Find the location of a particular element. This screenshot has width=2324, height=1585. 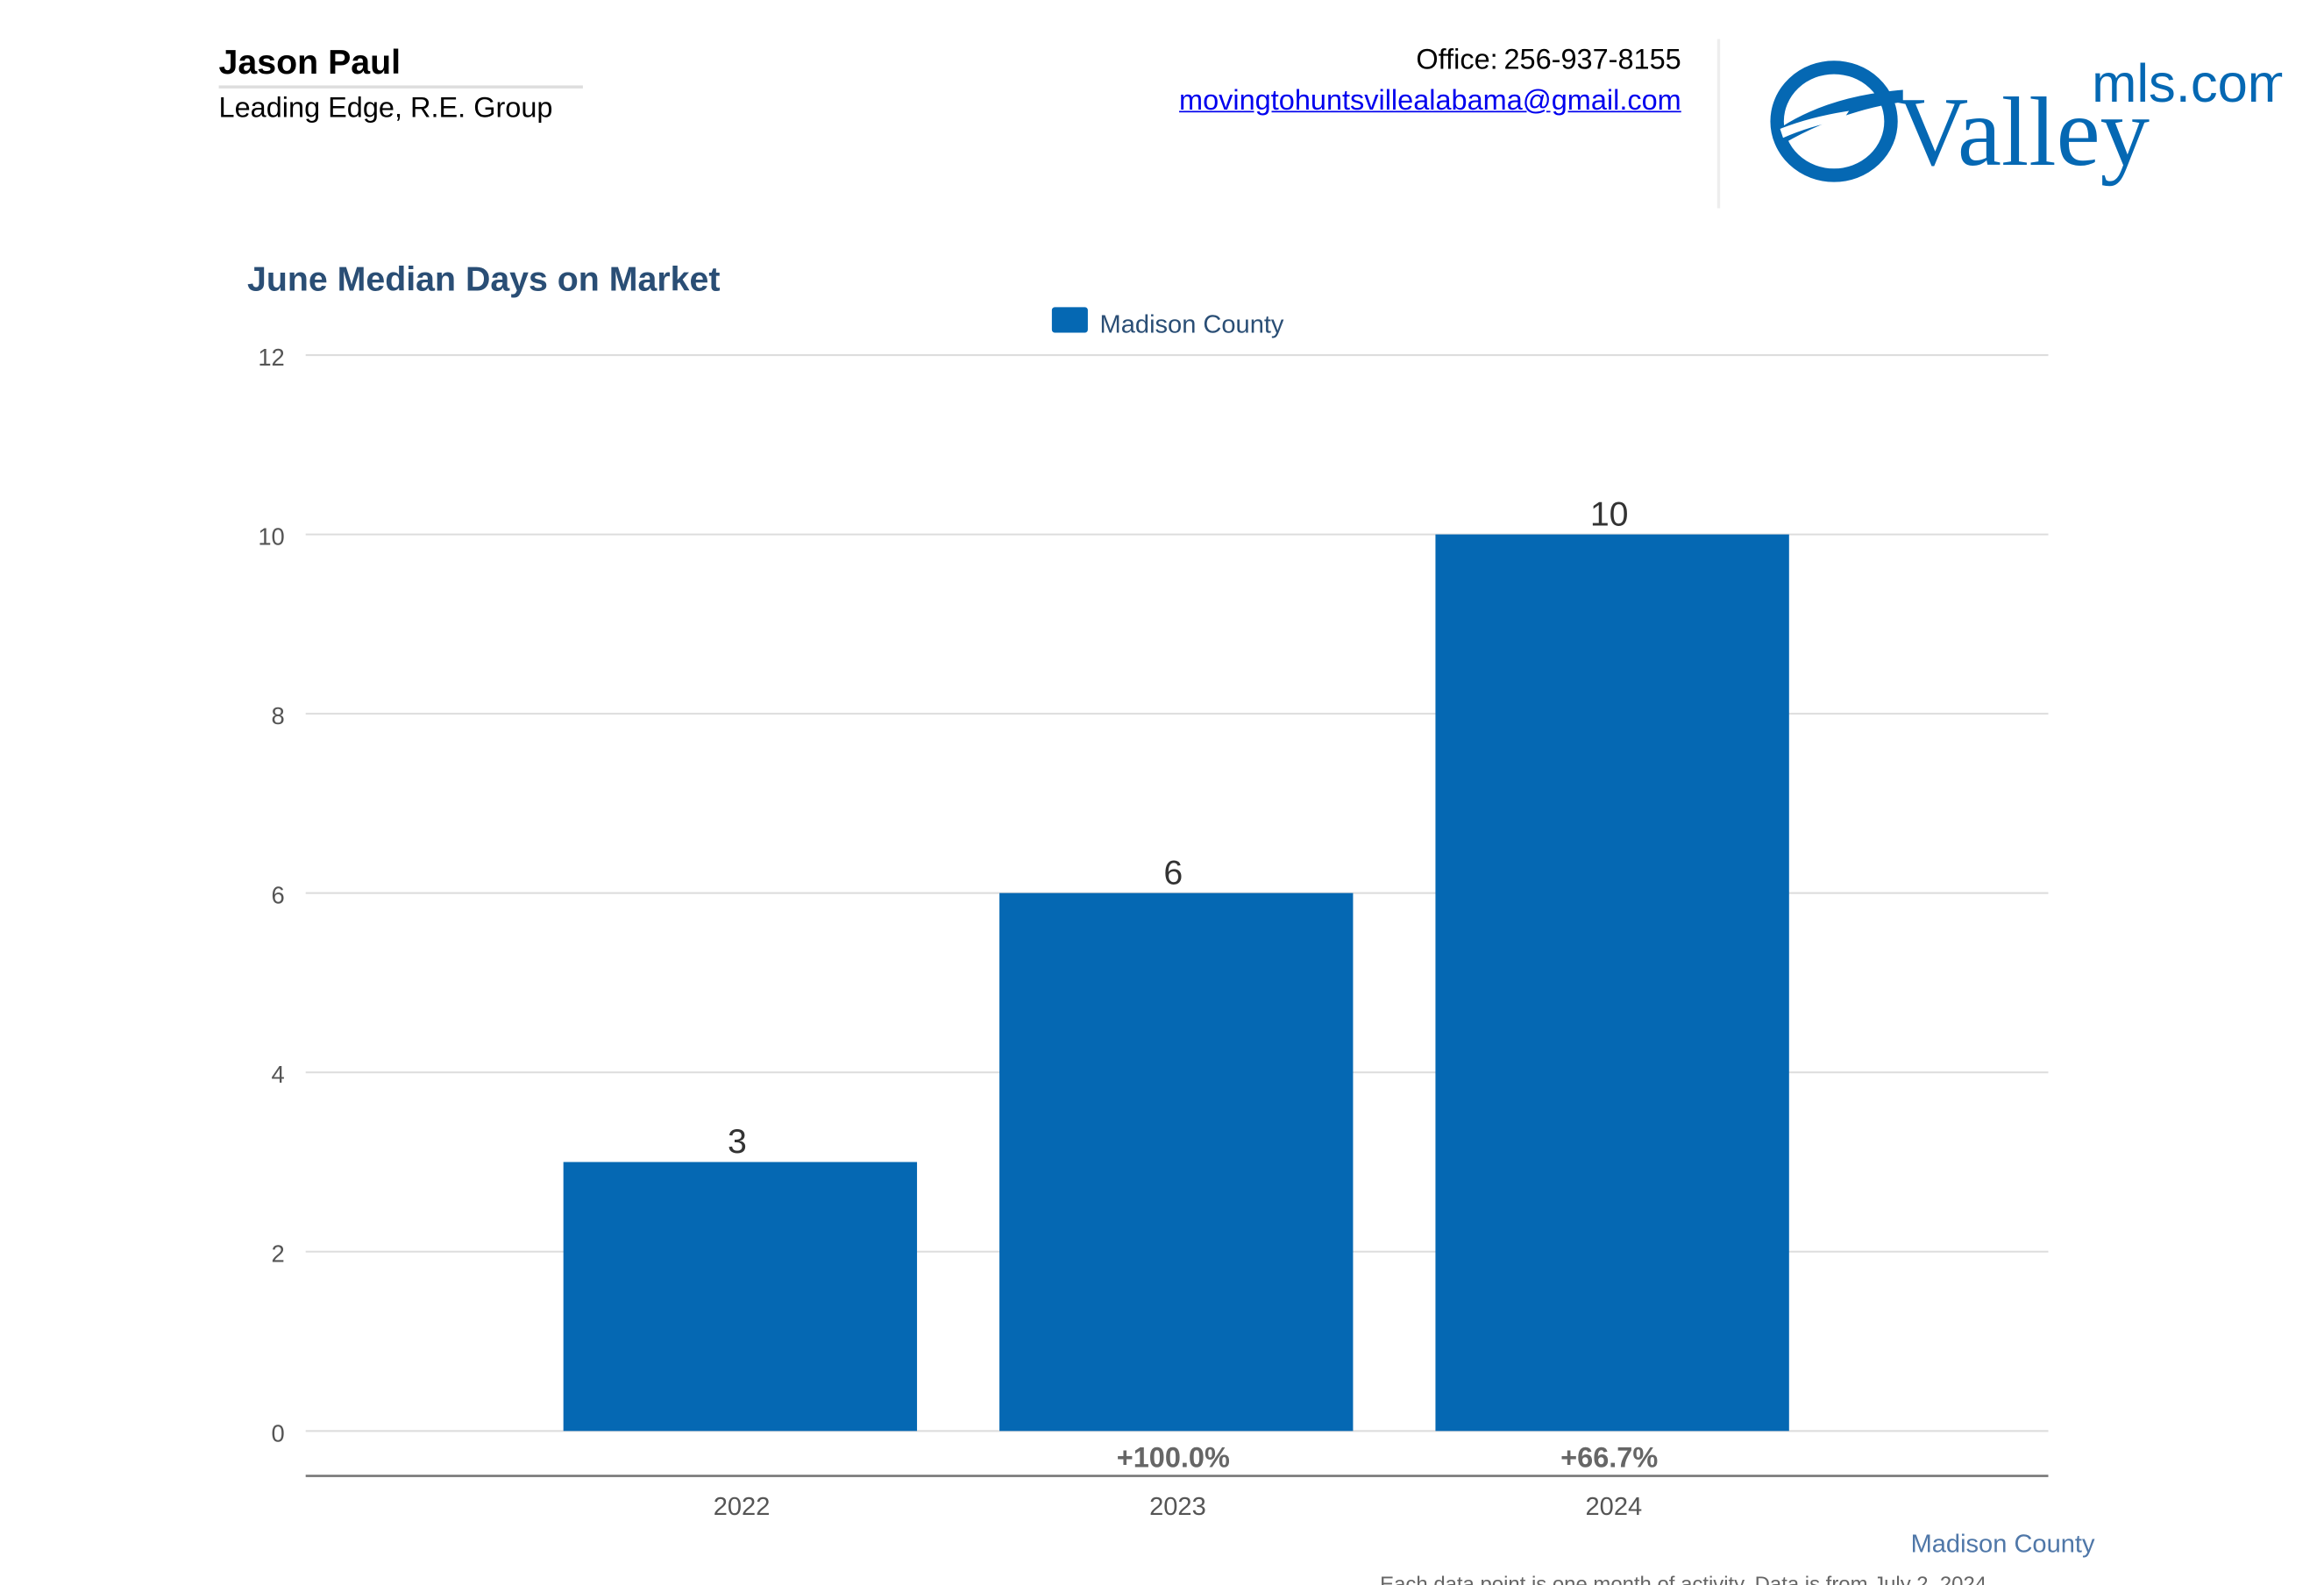

email-link: movingtohuntsvillealabama@gmail.com is located at coordinates (1430, 101).